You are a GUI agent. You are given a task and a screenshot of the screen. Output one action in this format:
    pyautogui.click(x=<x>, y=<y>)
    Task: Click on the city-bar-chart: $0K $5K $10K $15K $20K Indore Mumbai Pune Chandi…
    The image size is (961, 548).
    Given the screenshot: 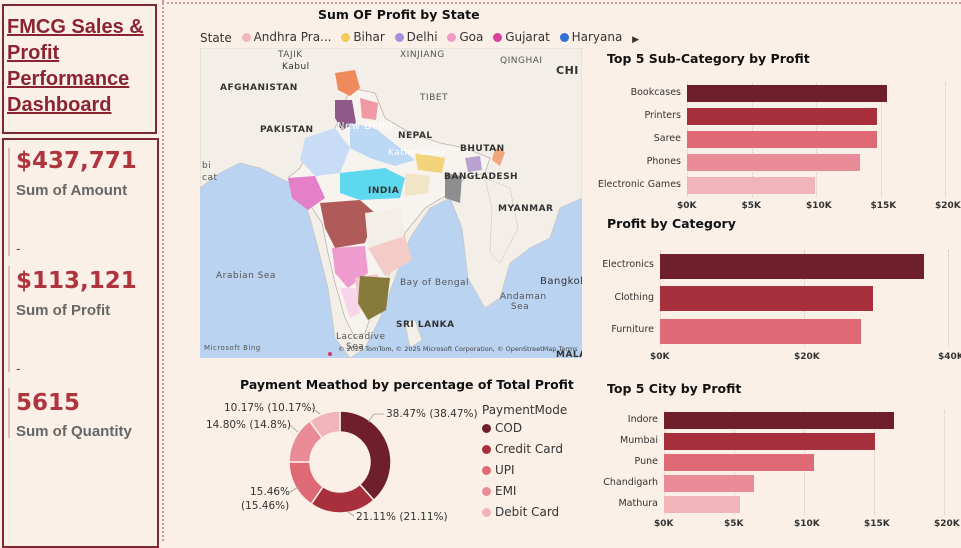 What is the action you would take?
    pyautogui.click(x=780, y=470)
    